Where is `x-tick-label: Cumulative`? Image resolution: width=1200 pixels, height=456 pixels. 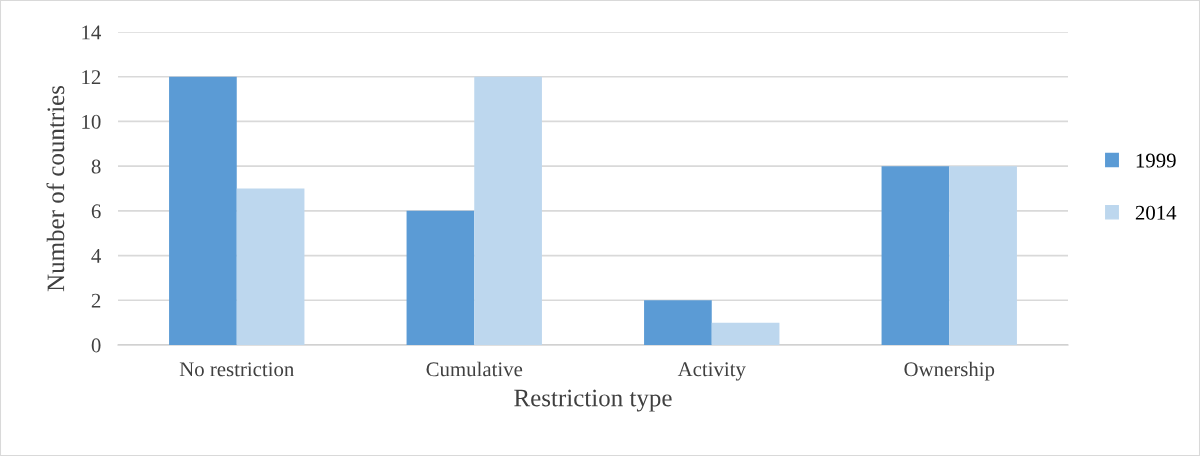 x-tick-label: Cumulative is located at coordinates (474, 369).